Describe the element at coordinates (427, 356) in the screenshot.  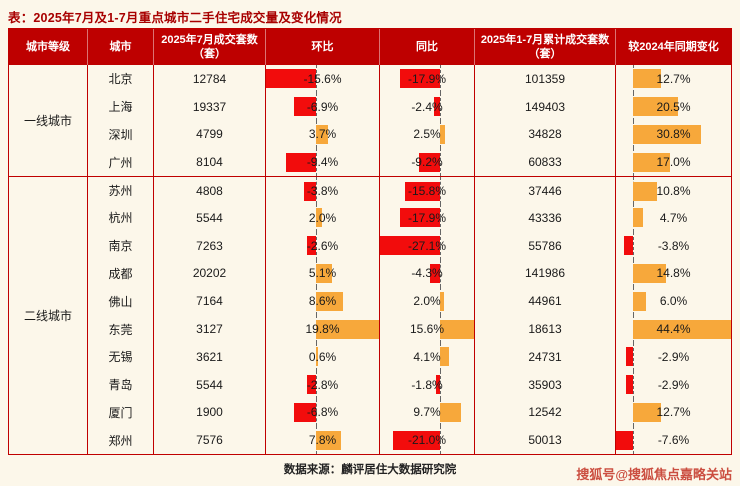
I see `yoy-cell: 4.1%` at that location.